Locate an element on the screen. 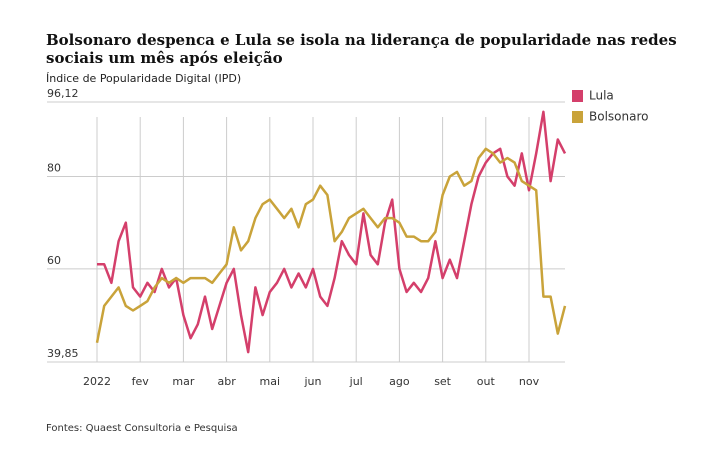  x-tick-label: ago is located at coordinates (399, 381).